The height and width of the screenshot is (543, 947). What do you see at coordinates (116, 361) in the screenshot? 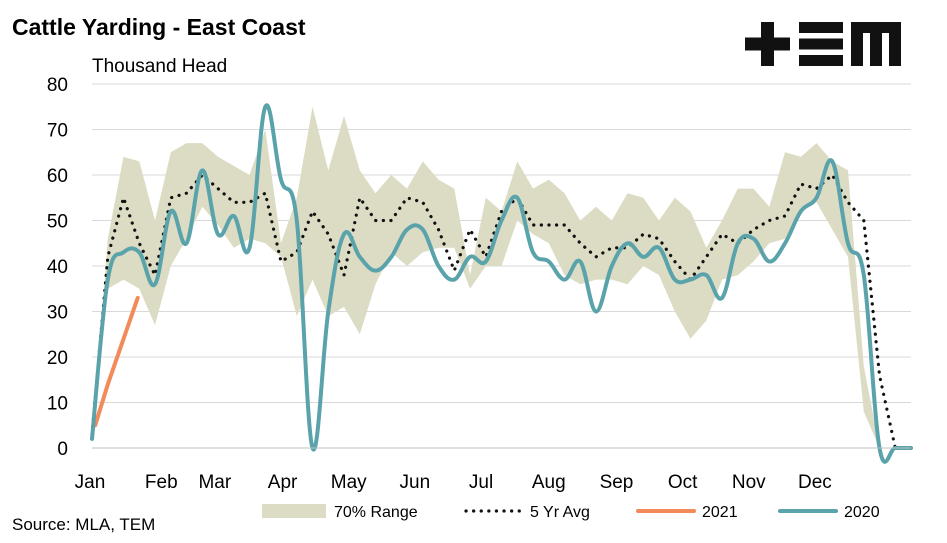
I see `series-2021-line` at bounding box center [116, 361].